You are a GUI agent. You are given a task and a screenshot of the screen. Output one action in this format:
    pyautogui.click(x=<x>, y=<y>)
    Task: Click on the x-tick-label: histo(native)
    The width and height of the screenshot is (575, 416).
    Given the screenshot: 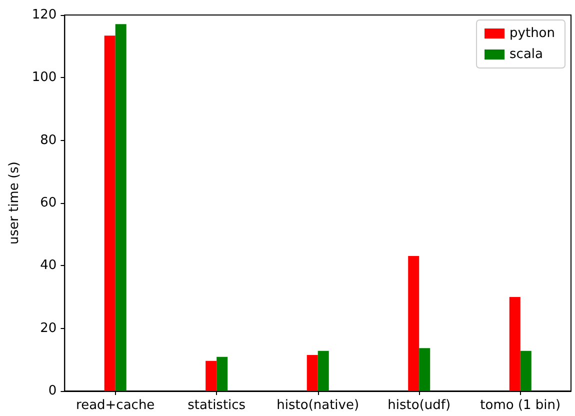 What is the action you would take?
    pyautogui.click(x=318, y=405)
    